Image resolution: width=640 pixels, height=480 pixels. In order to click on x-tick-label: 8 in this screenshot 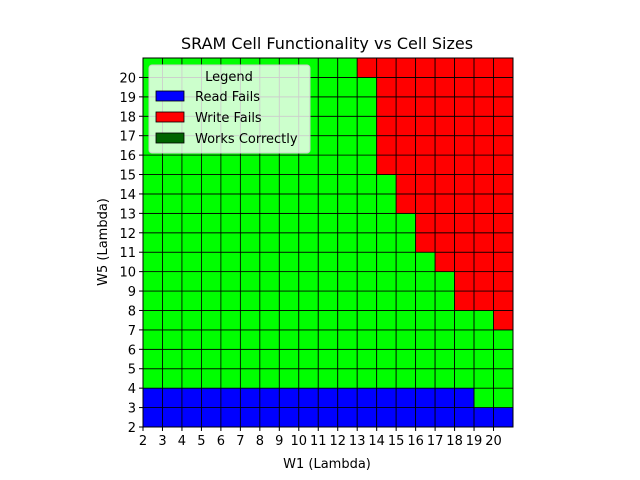, I will do `click(260, 441)`.